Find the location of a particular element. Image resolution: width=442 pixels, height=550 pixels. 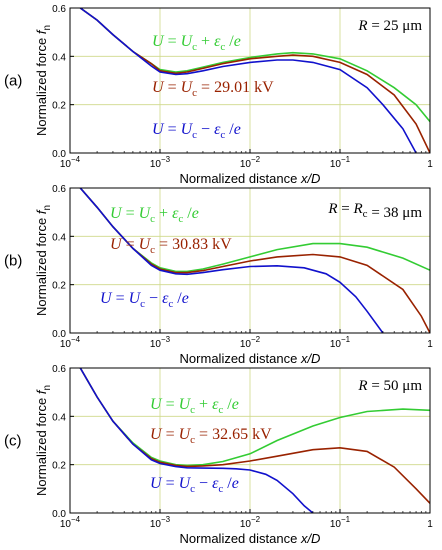

radius-label: R = 25 μm is located at coordinates (389, 26).